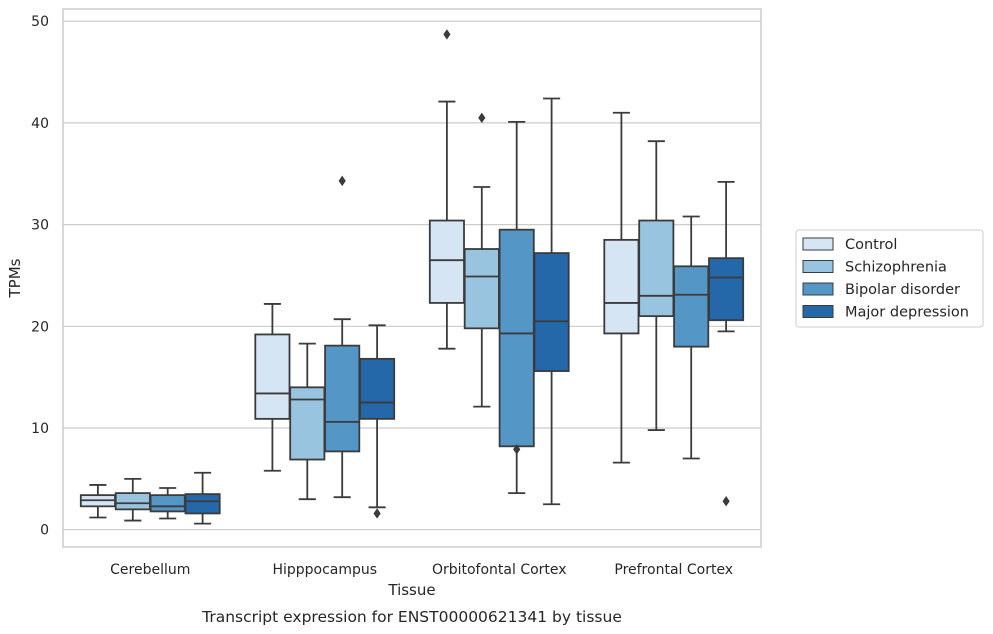  I want to click on box-bipolar-disorder-orbitofontal-cortex, so click(516, 307).